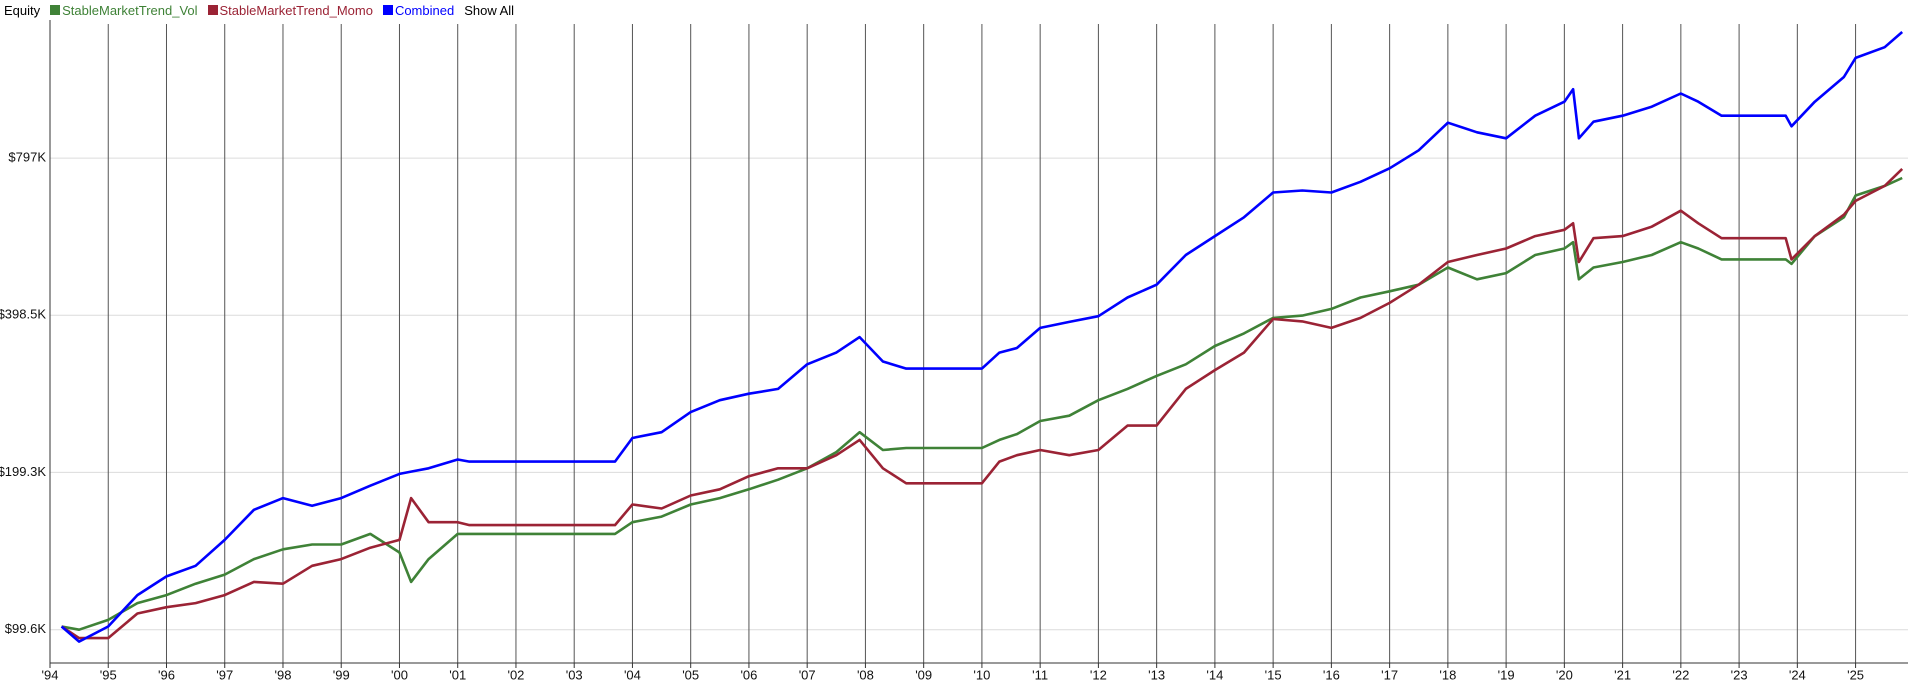  Describe the element at coordinates (690, 674) in the screenshot. I see `x-tick-label: '05` at that location.